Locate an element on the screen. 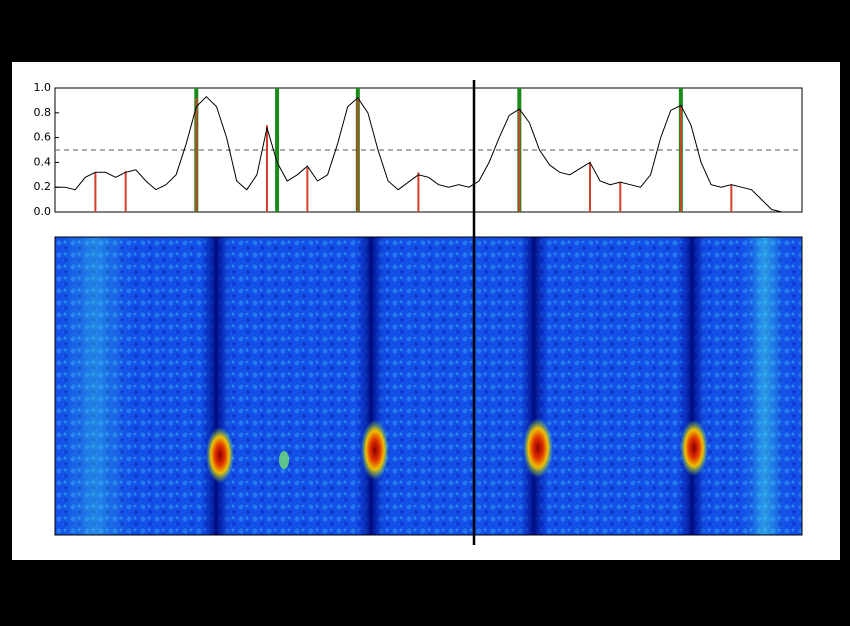 This screenshot has width=850, height=626. y-tick-label: 0.2 is located at coordinates (43, 186).